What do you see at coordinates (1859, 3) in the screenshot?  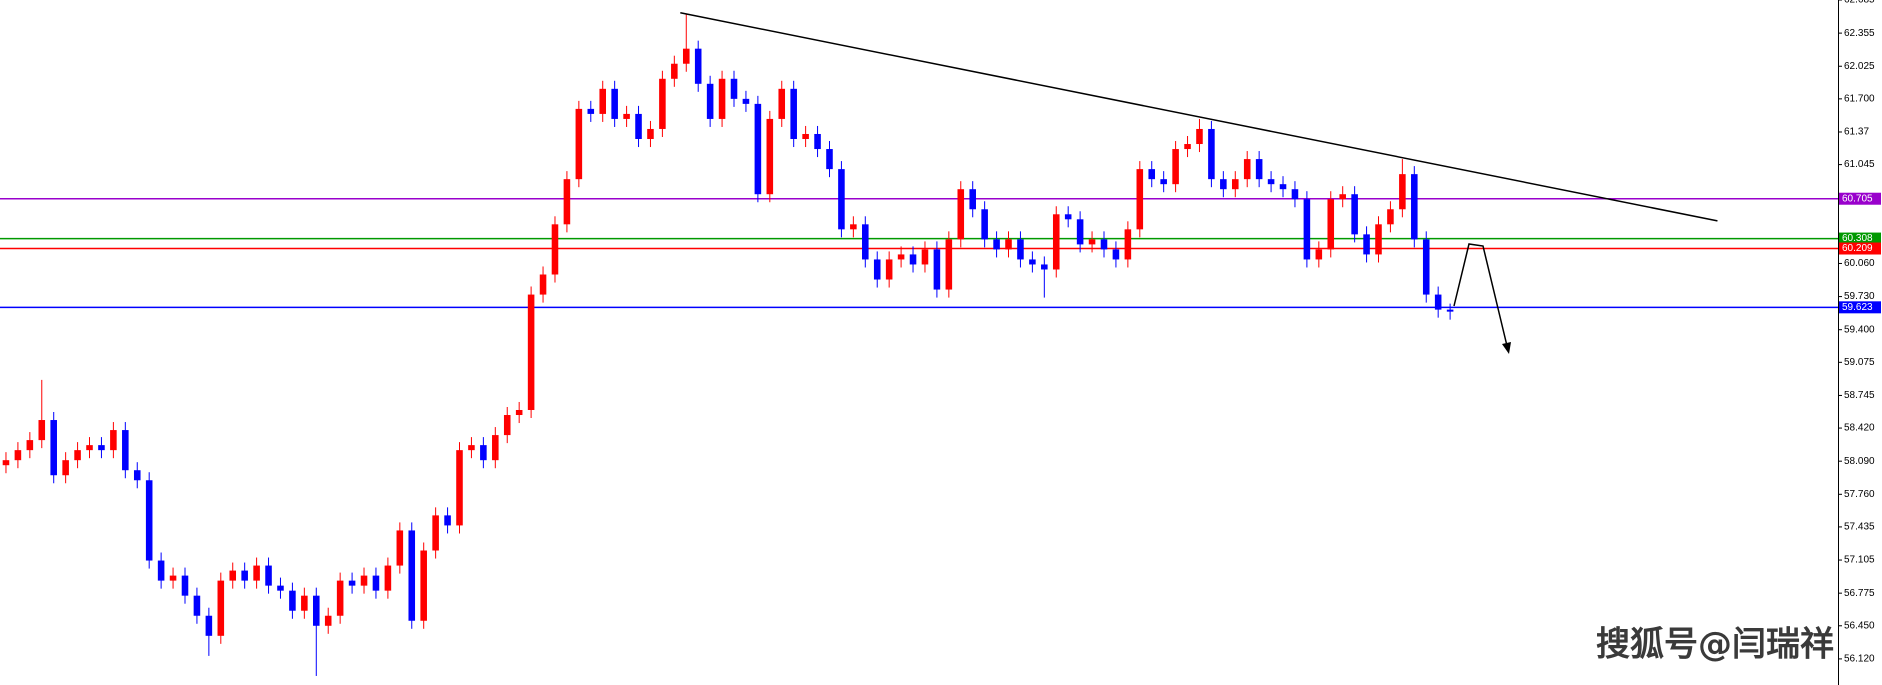 I see `y-tick-label: 62.685` at bounding box center [1859, 3].